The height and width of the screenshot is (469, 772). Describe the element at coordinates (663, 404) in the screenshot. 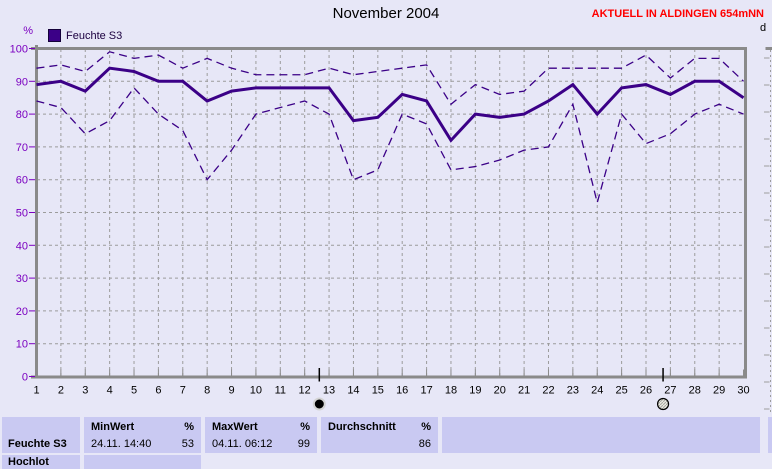

I see `full-moon-marker-icon` at that location.